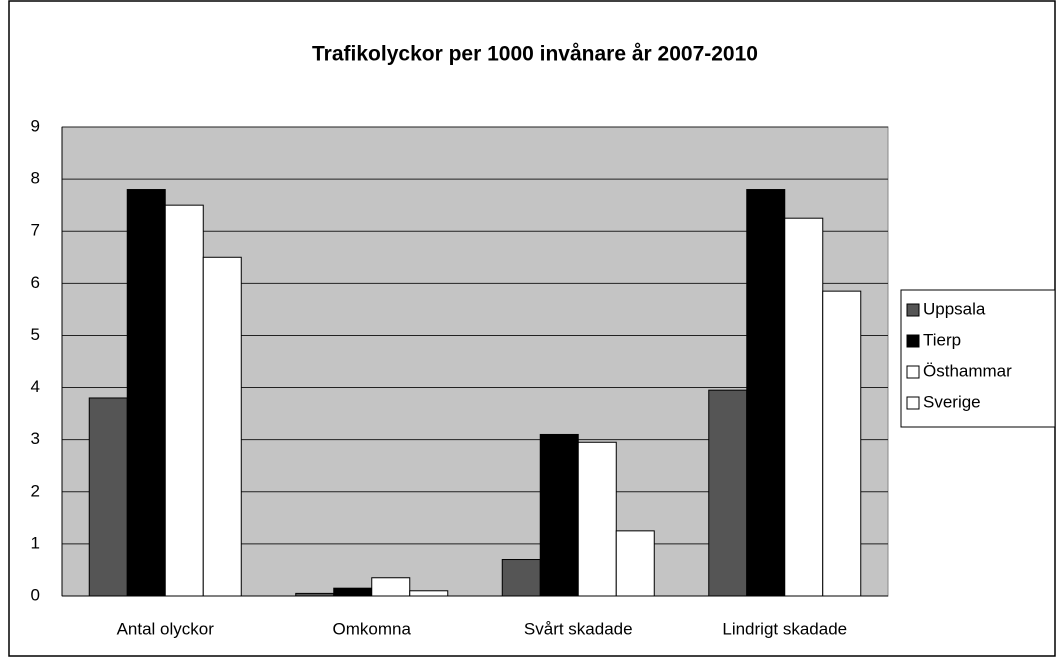 This screenshot has width=1056, height=662. What do you see at coordinates (35, 594) in the screenshot?
I see `y-tick-label: 0` at bounding box center [35, 594].